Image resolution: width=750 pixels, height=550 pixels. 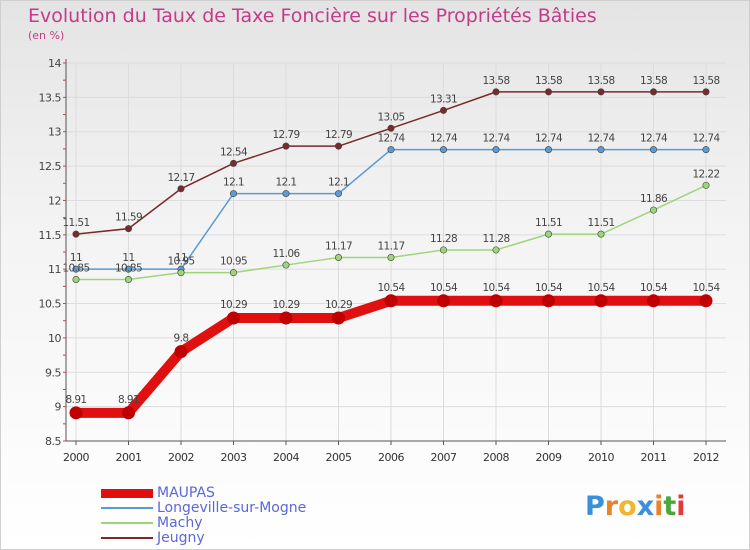 What do you see at coordinates (390, 117) in the screenshot?
I see `data-label: 13.05` at bounding box center [390, 117].